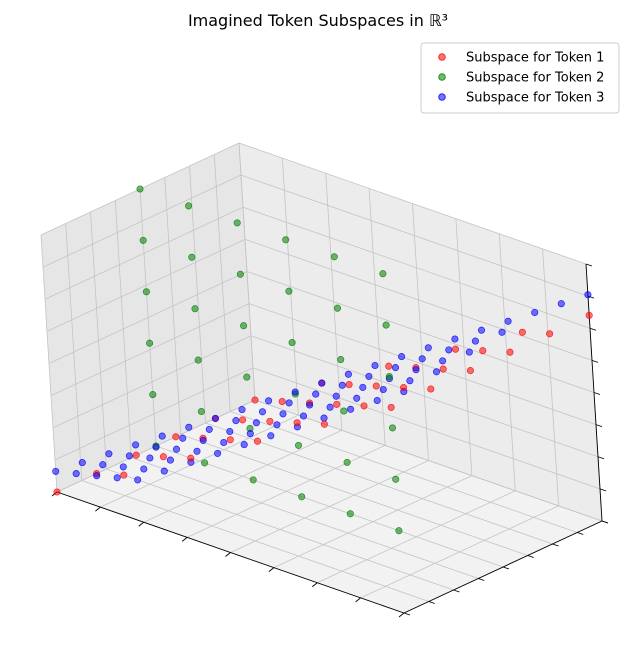 The height and width of the screenshot is (662, 636). What do you see at coordinates (459, 552) in the screenshot?
I see `floor-grid-x` at bounding box center [459, 552].